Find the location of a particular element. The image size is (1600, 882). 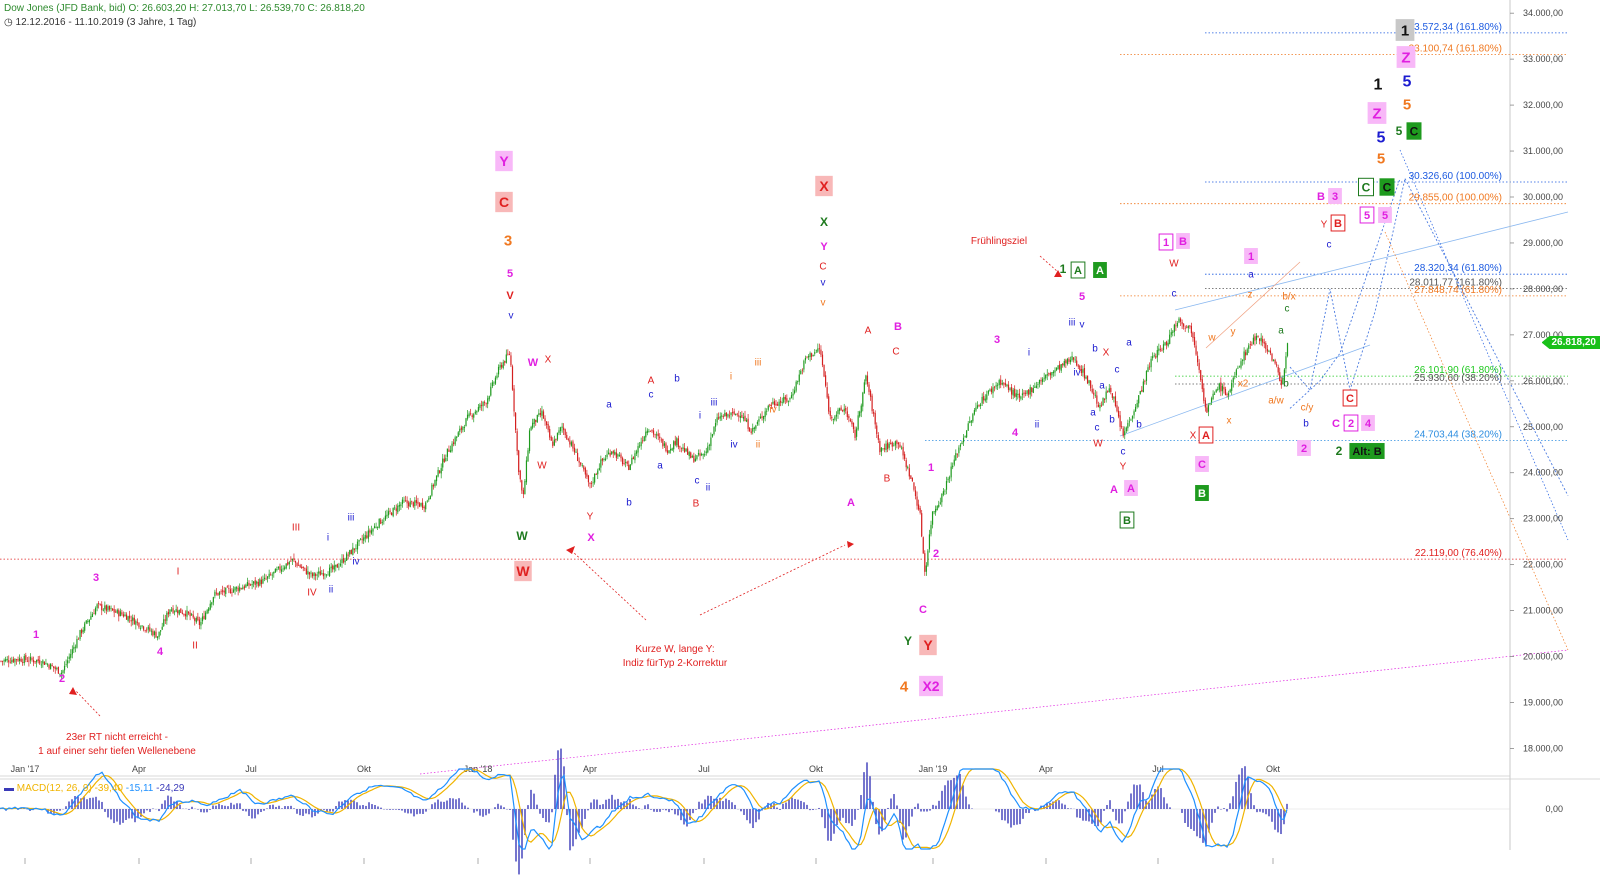

wave-label: a/w is located at coordinates (1276, 401).